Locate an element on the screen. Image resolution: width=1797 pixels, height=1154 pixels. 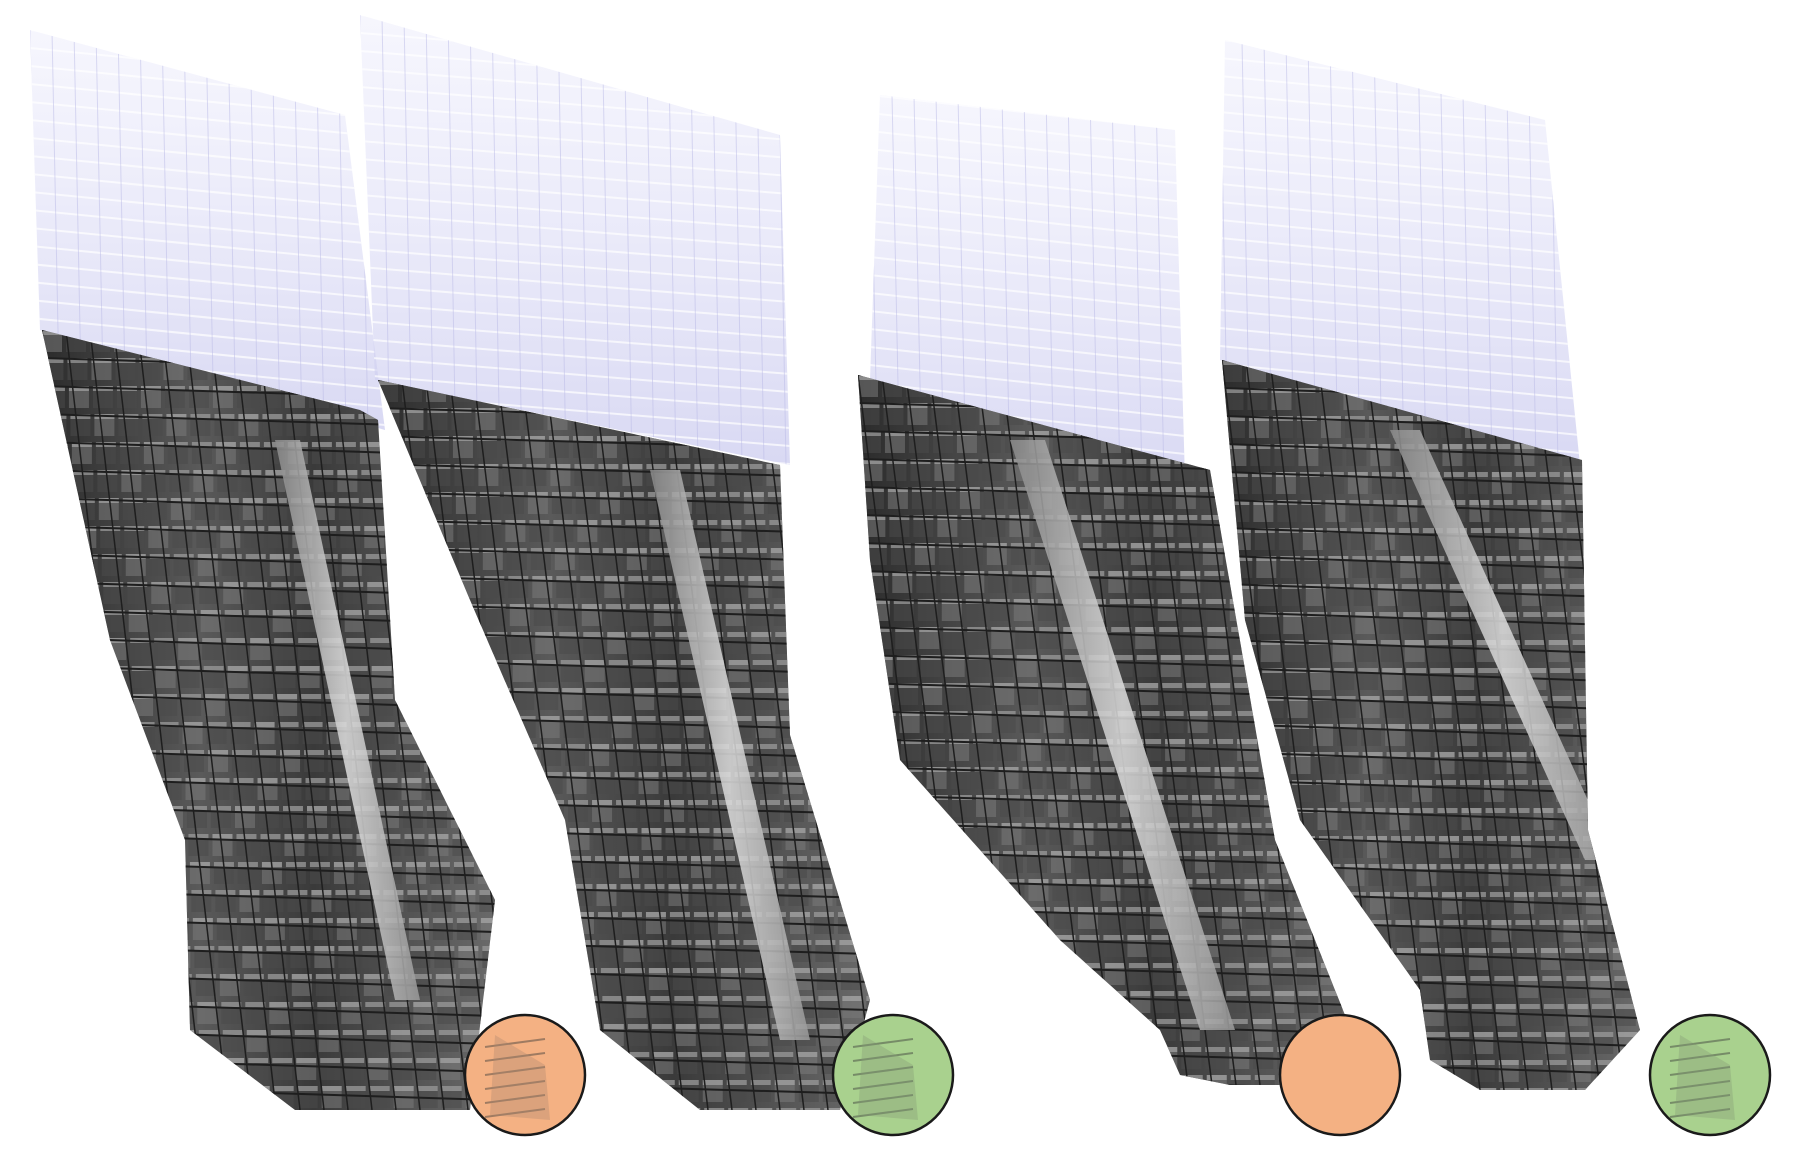
ghost-slab is located at coordinates (575, 240).